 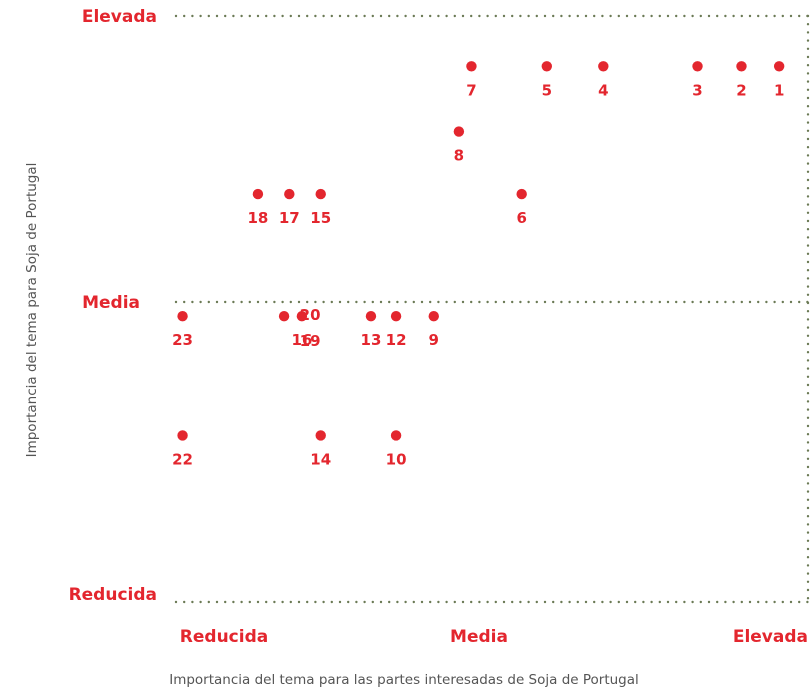 I want to click on data-label-16: 16, so click(x=301, y=340).